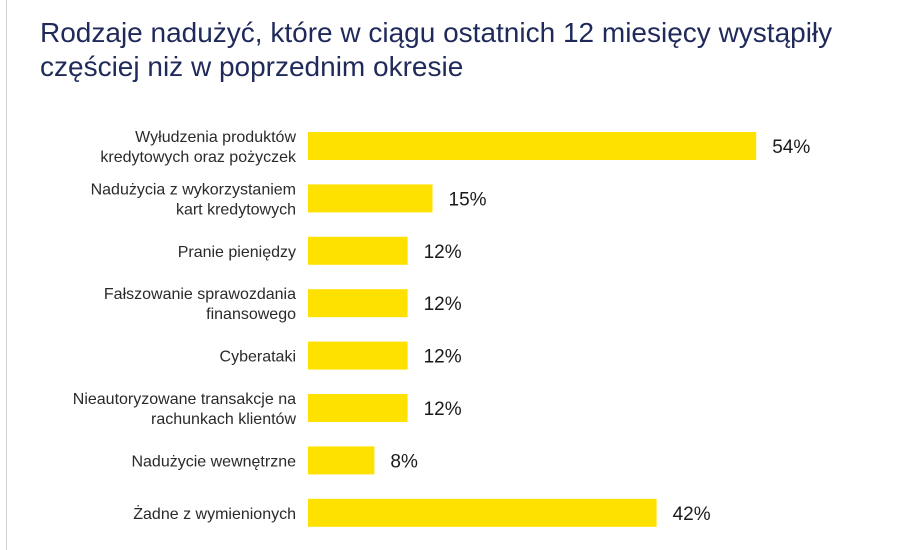 Image resolution: width=919 pixels, height=550 pixels. I want to click on category-label-3: Fałszowanie sprawozdania finansowego, so click(200, 304).